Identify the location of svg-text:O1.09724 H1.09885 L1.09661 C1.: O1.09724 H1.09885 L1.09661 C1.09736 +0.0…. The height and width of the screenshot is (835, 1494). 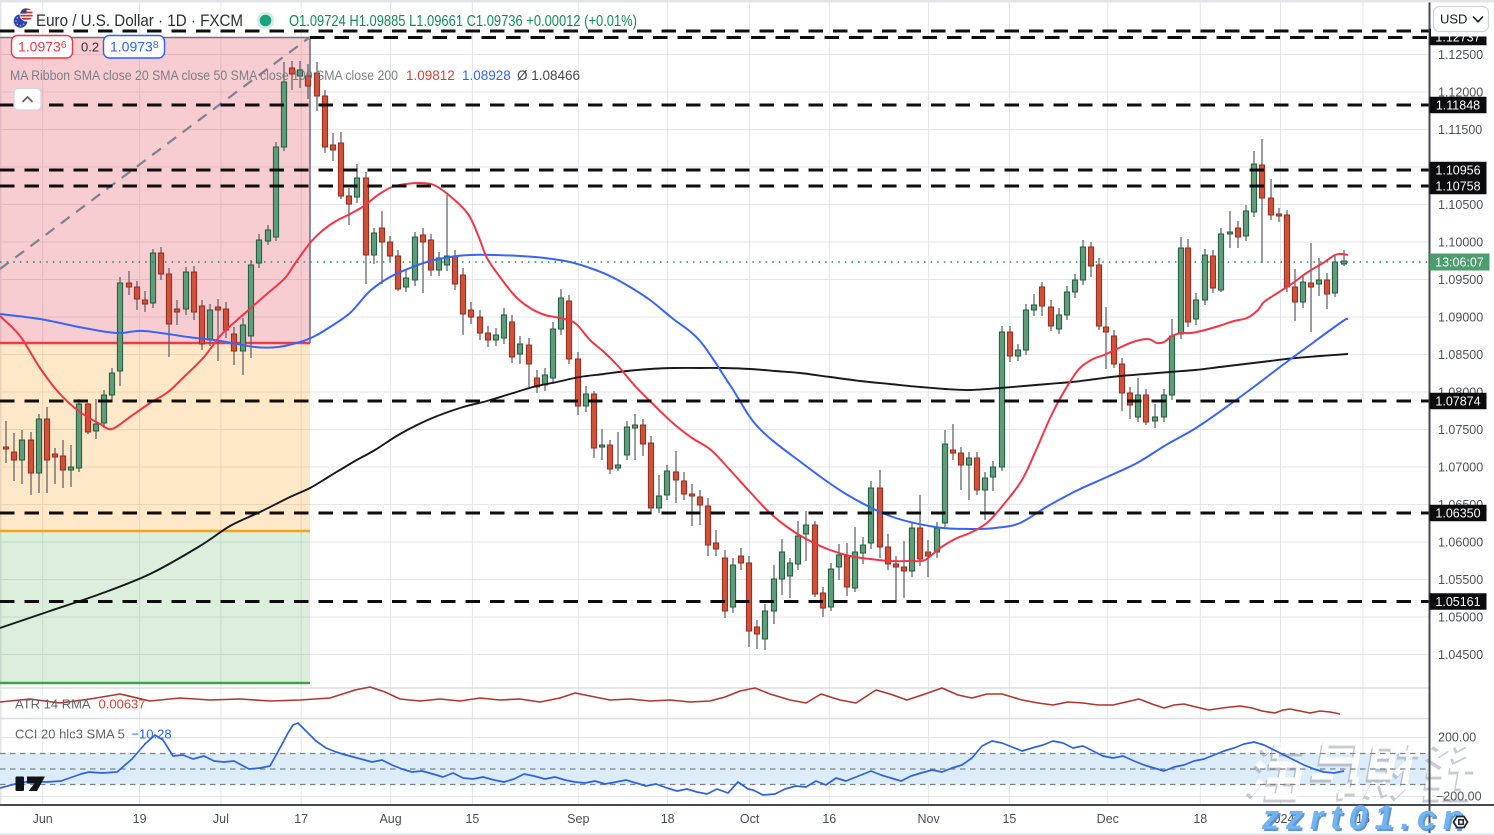
(463, 21).